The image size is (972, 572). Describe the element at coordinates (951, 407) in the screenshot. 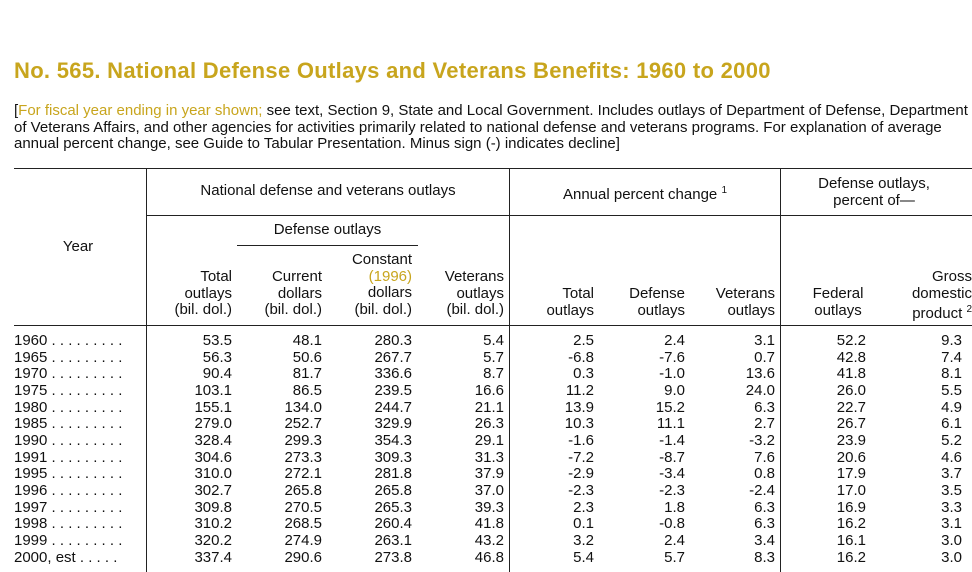

I see `table-cell-gdp: 4.9` at that location.